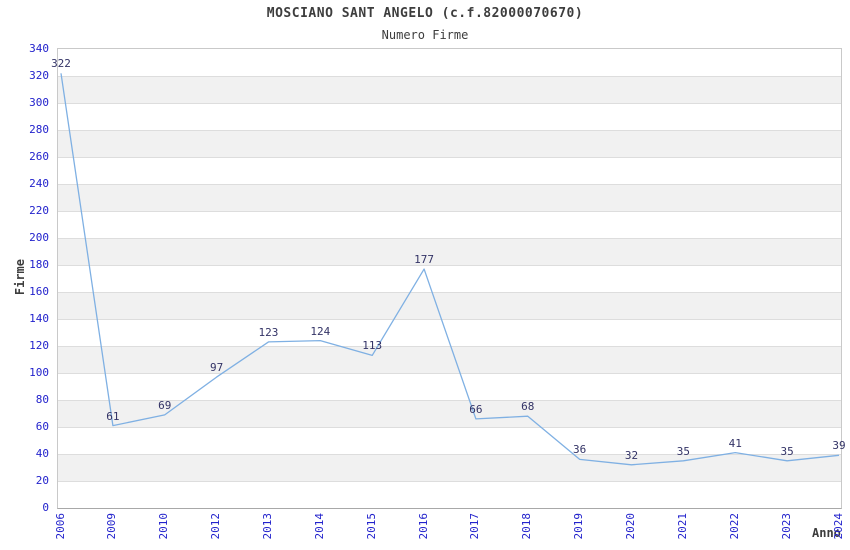  Describe the element at coordinates (39, 372) in the screenshot. I see `y-tick-label: 100` at that location.